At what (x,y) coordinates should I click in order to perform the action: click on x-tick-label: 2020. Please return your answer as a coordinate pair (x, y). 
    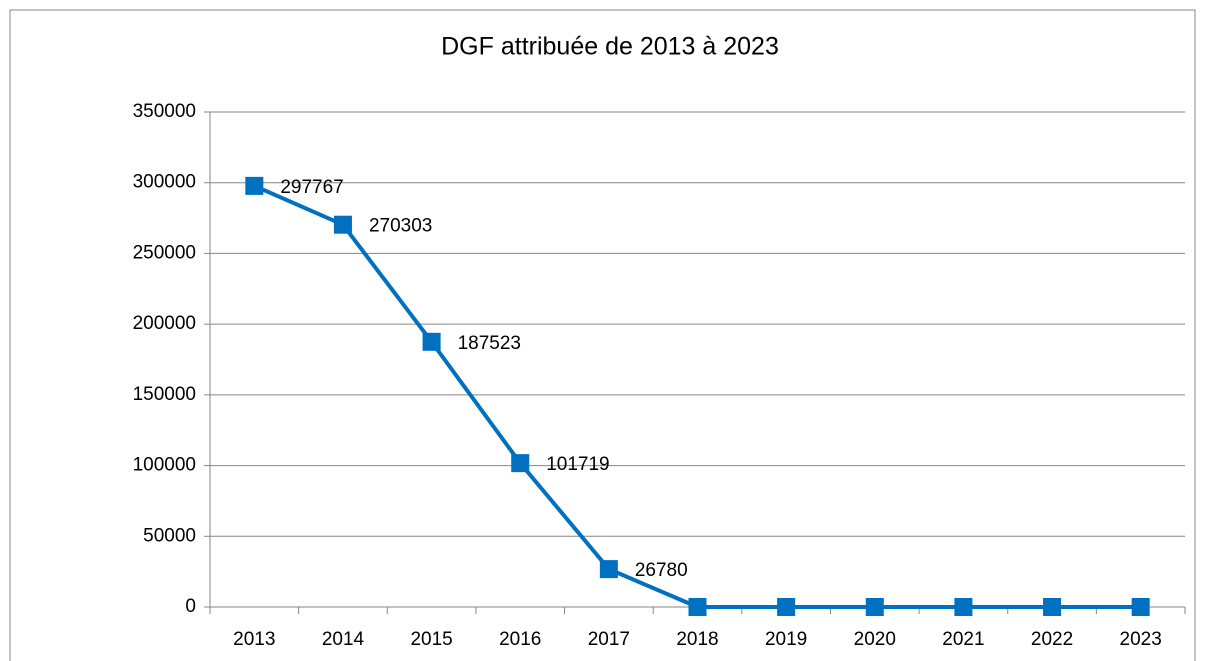
    Looking at the image, I should click on (875, 639).